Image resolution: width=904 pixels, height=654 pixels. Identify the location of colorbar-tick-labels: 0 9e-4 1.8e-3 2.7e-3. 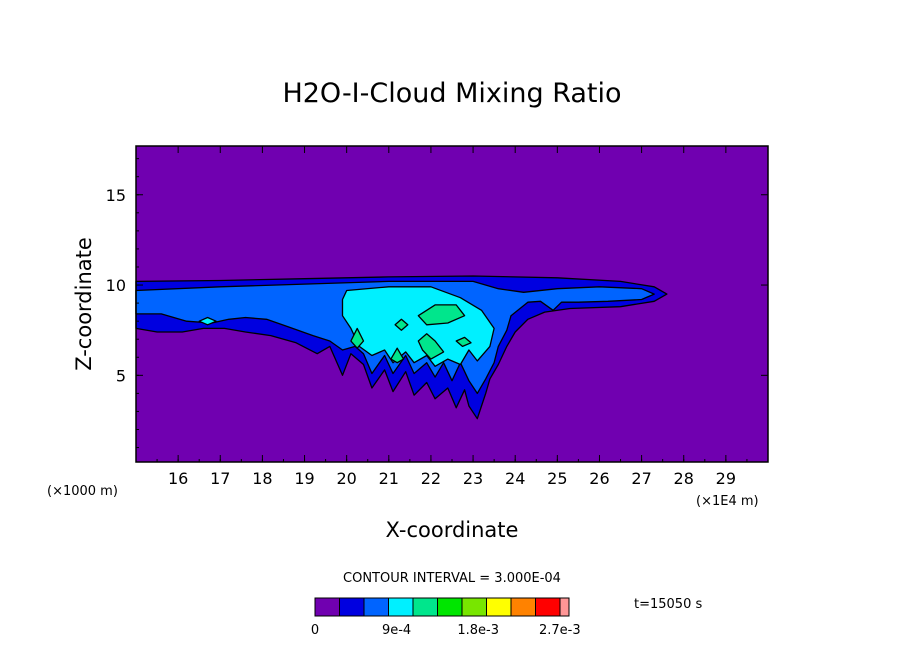
(446, 630).